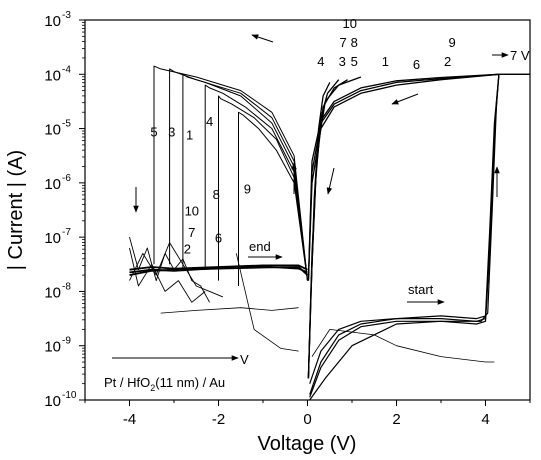 The image size is (541, 460). I want to click on x-axis-label: Voltage (V), so click(307, 444).